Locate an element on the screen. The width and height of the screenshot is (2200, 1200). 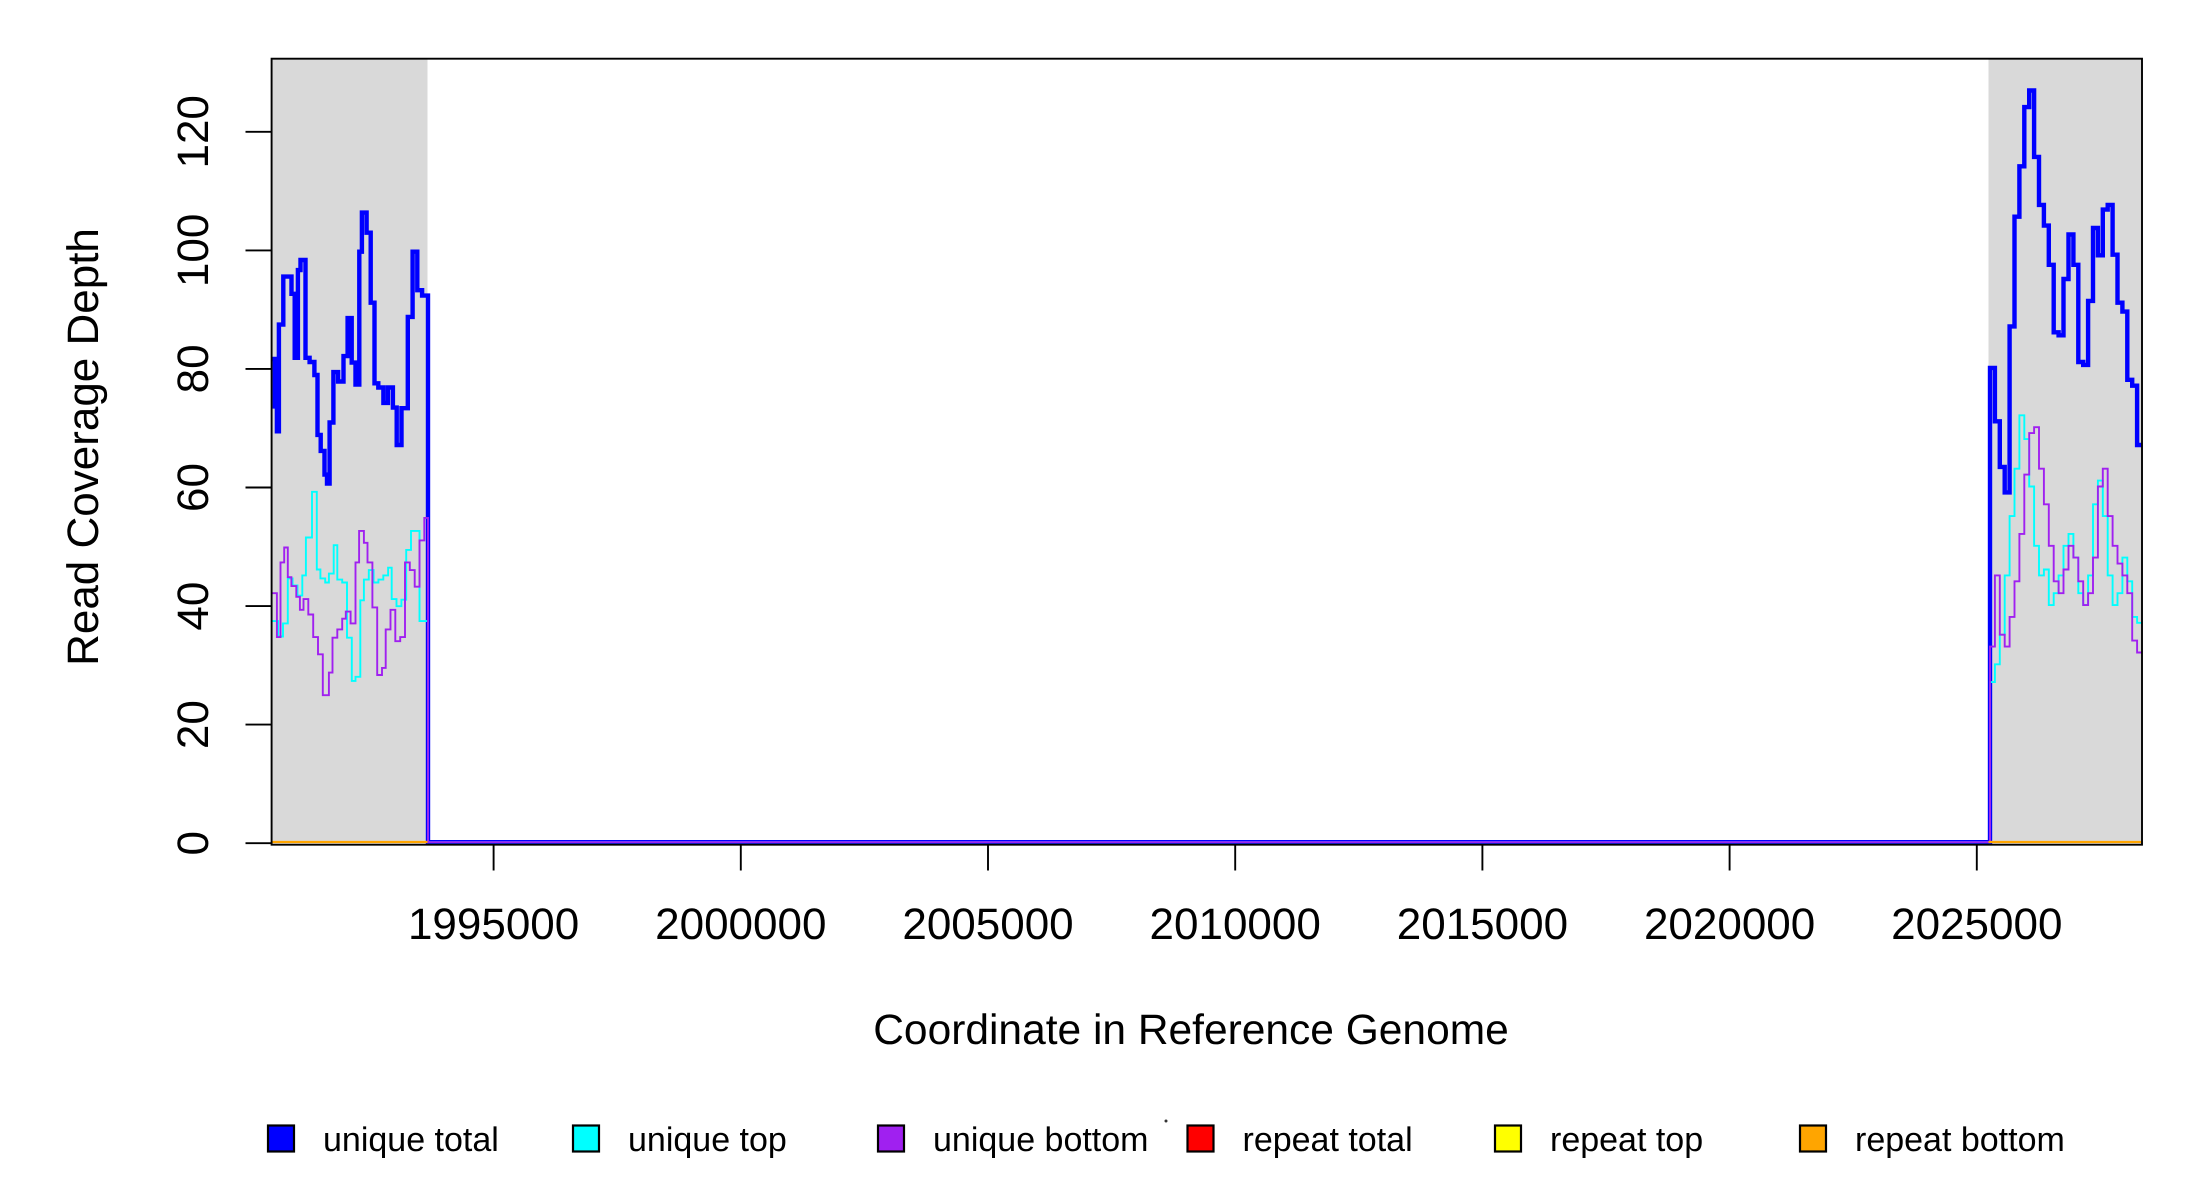
svg-text: unique bottom is located at coordinates (1041, 1140).